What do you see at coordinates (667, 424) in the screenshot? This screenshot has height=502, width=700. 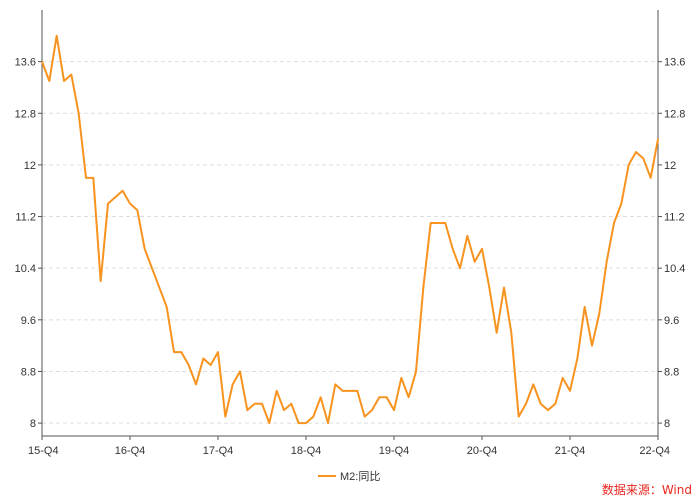 I see `y-tick-label-right: 8` at bounding box center [667, 424].